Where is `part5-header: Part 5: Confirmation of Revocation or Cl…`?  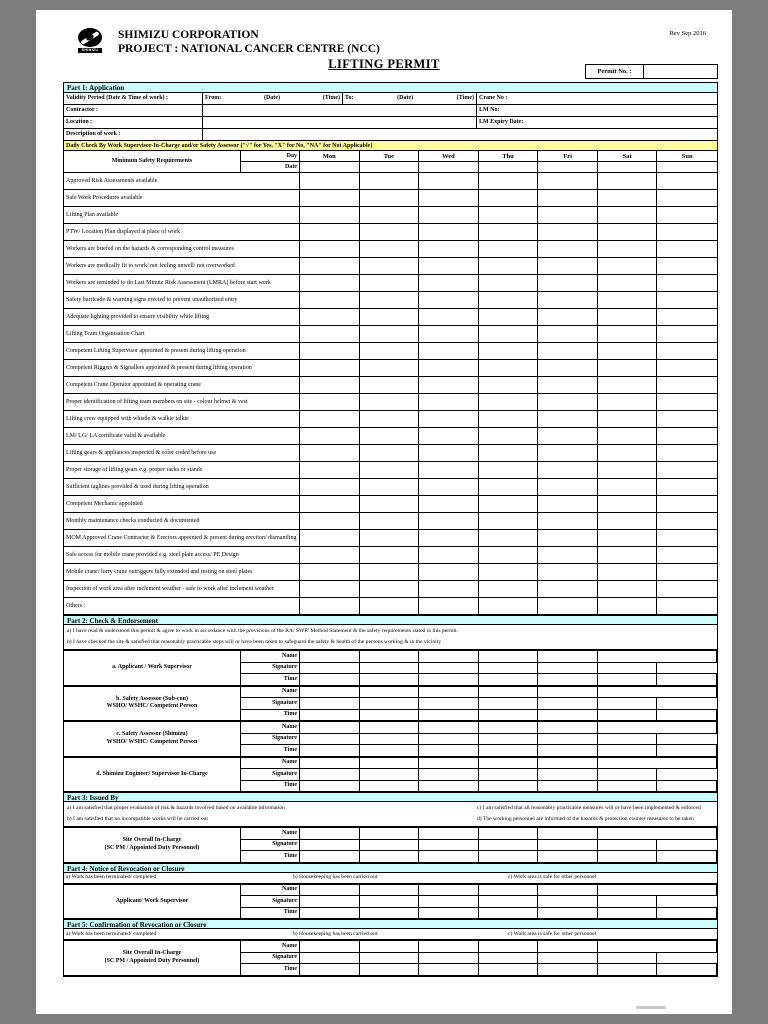
part5-header: Part 5: Confirmation of Revocation or Cl… is located at coordinates (390, 924).